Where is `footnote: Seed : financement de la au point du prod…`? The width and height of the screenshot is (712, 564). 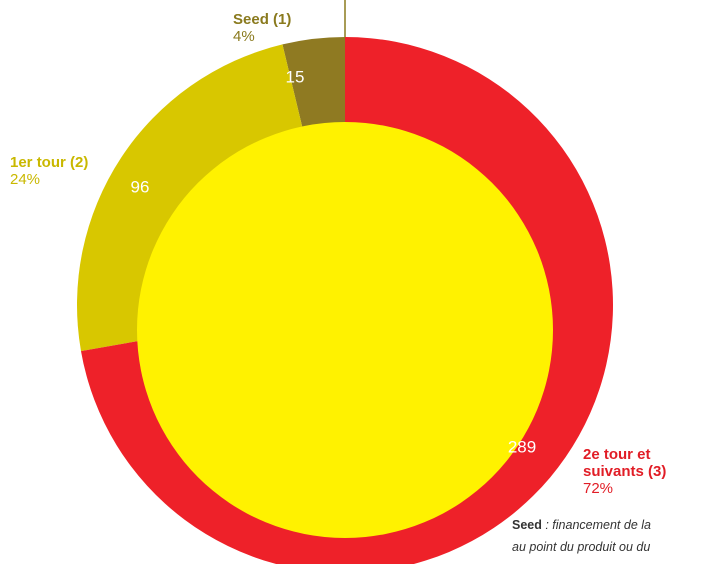 footnote: Seed : financement de la au point du prod… is located at coordinates (581, 536).